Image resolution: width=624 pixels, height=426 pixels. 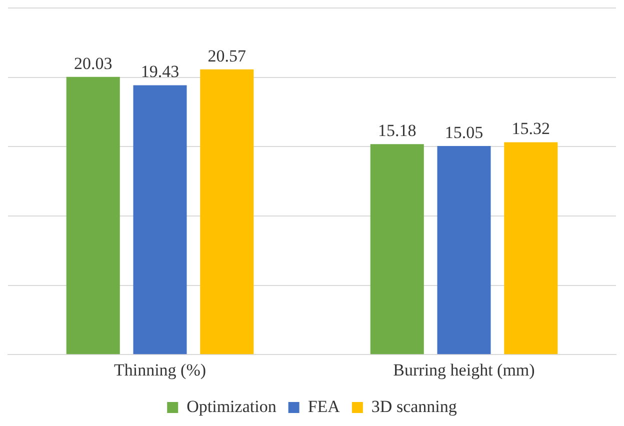 I want to click on legend-label: FEA, so click(x=324, y=406).